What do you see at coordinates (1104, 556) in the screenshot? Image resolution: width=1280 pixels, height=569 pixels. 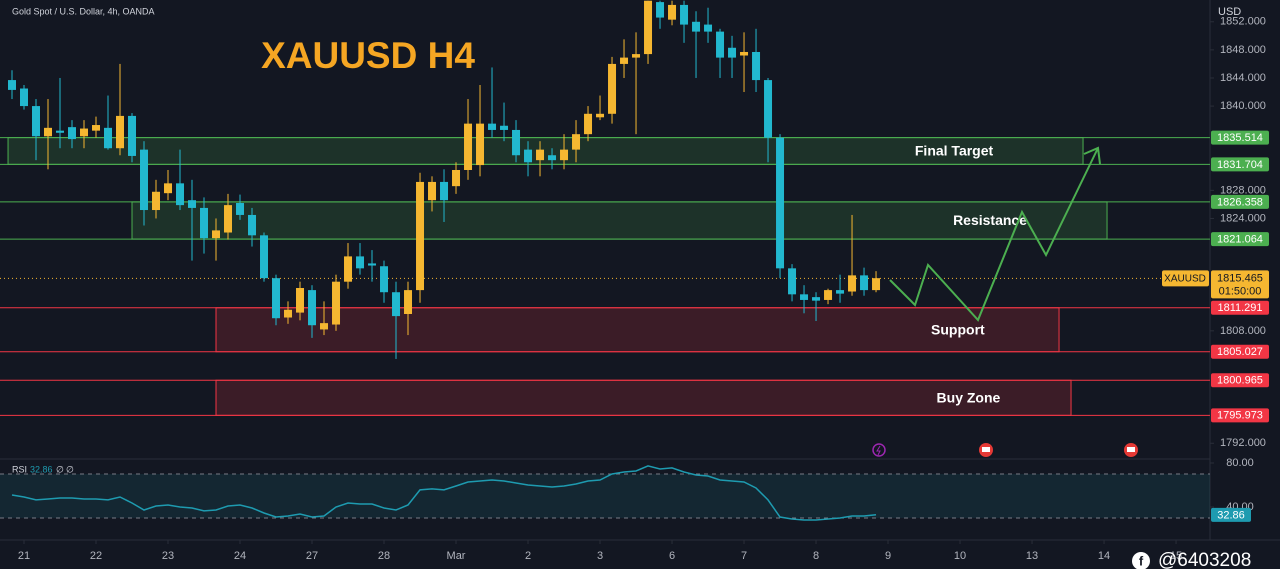 I see `x-tick-label: 14` at bounding box center [1104, 556].